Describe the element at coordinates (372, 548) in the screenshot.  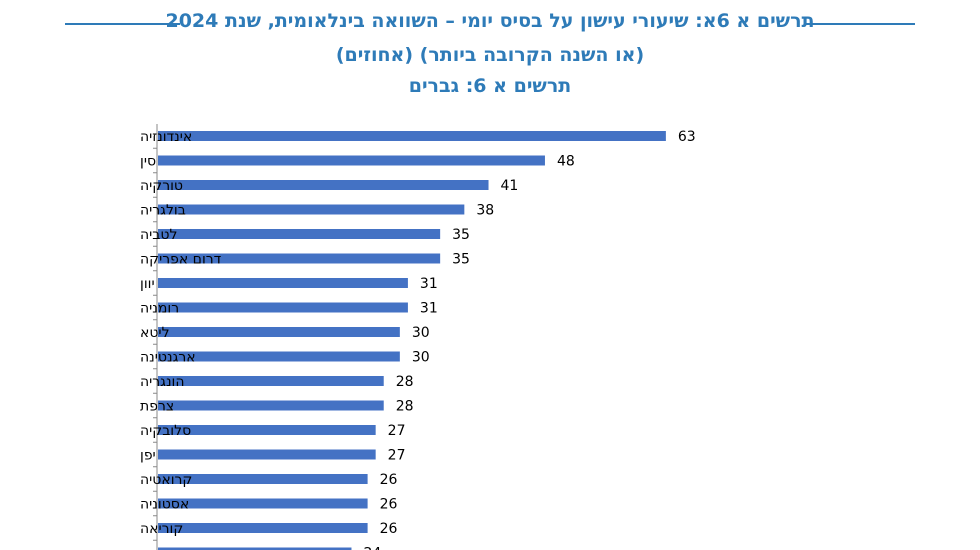
I see `data-label: 24` at that location.